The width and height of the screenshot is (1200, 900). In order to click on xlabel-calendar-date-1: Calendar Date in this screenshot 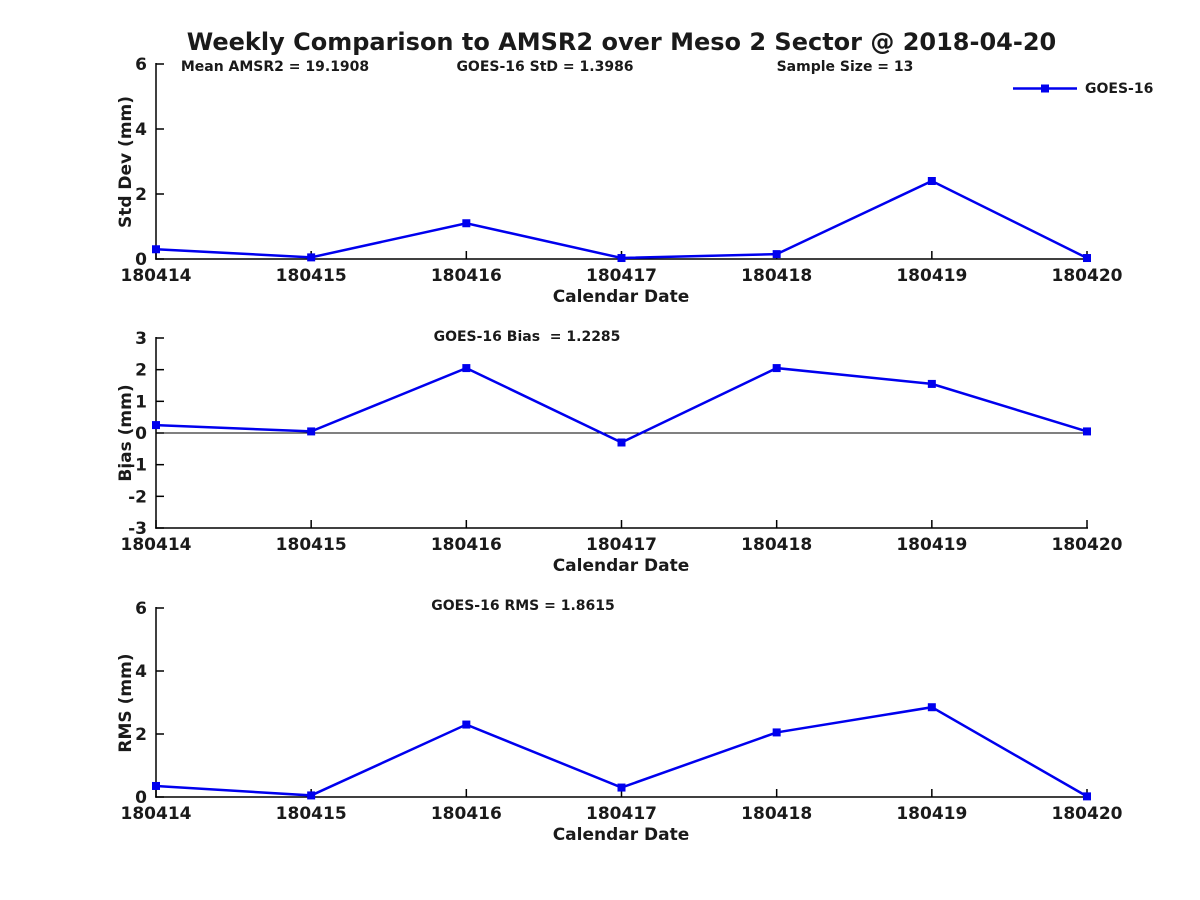, I will do `click(621, 297)`.